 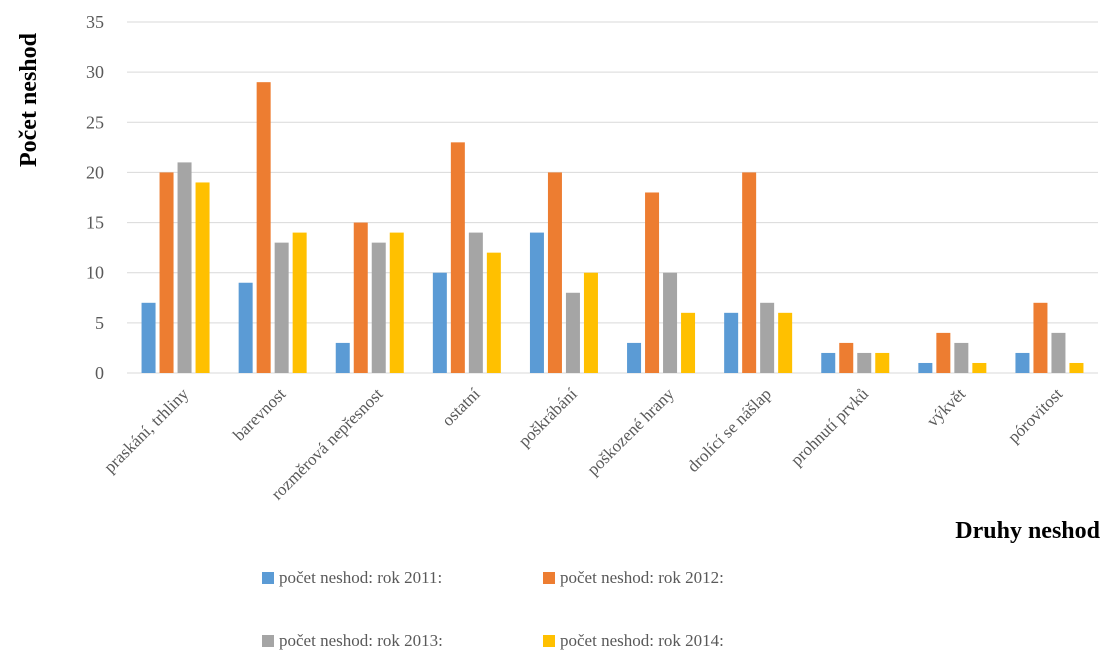 I want to click on y-tick-label: 0, so click(x=99, y=373).